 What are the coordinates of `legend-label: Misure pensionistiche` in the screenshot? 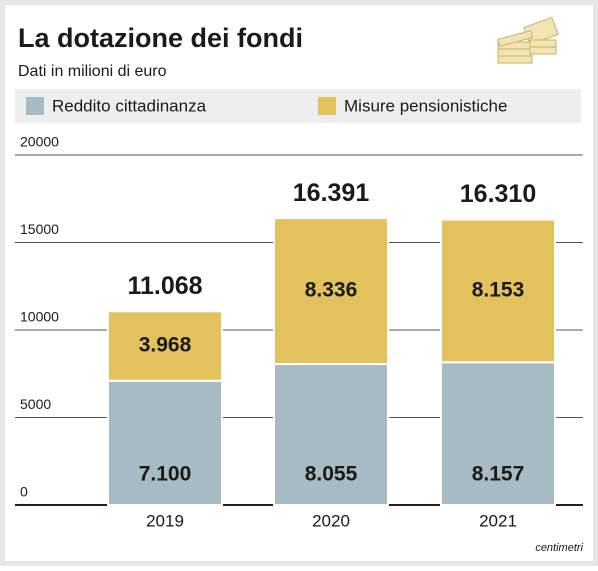 It's located at (425, 105).